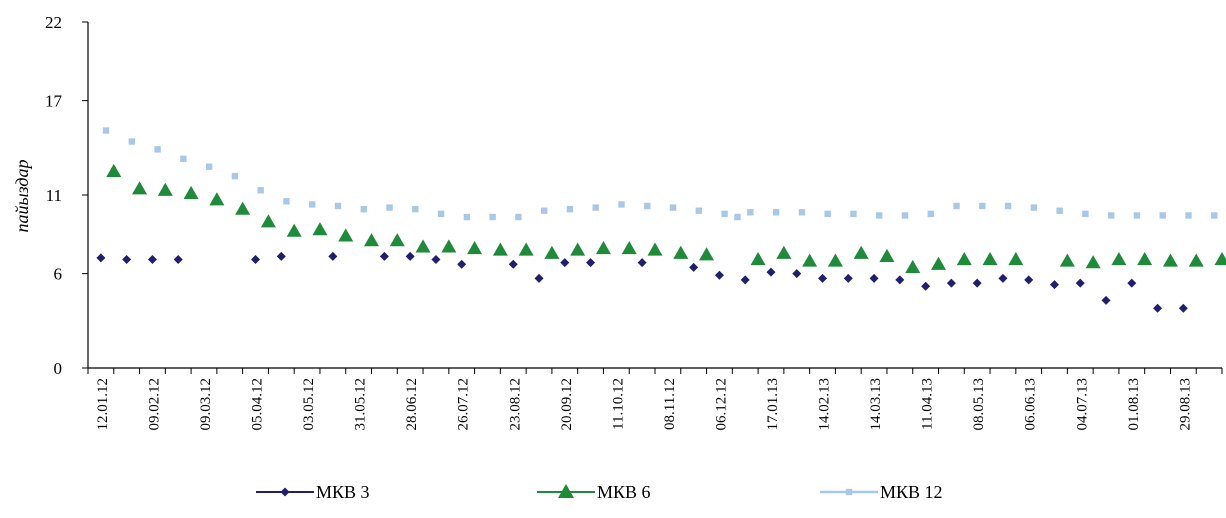 The height and width of the screenshot is (518, 1226). Describe the element at coordinates (515, 404) in the screenshot. I see `x-tick-label: 23.08.12` at that location.